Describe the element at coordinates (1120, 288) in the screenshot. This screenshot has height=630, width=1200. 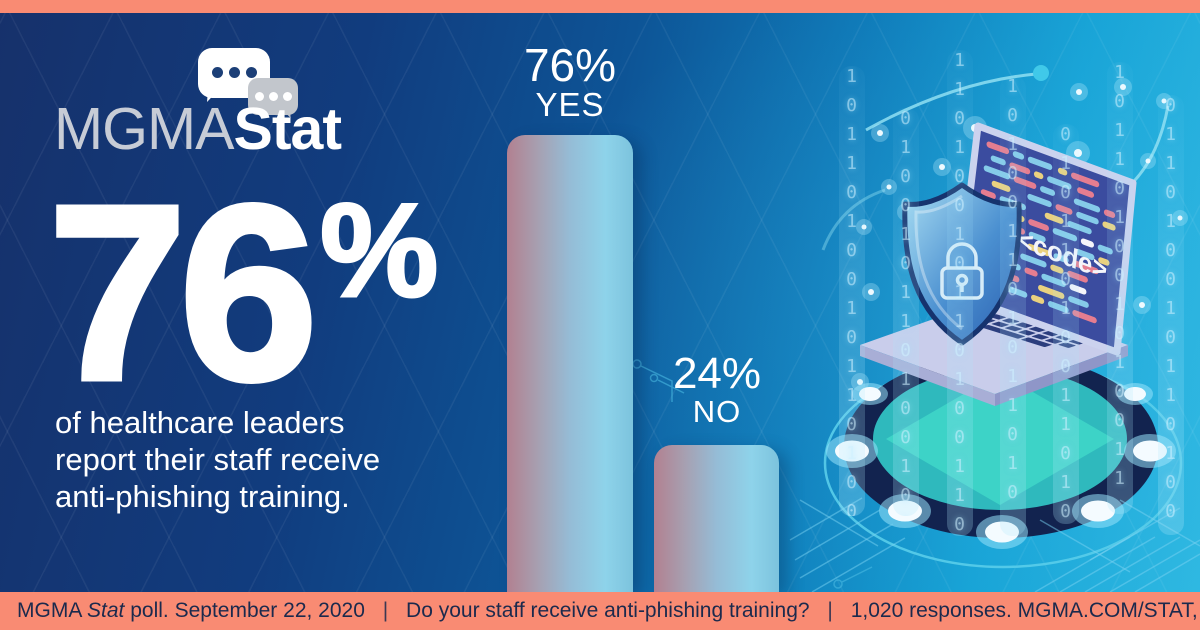
I see `binary-stream: 101101001010011` at that location.